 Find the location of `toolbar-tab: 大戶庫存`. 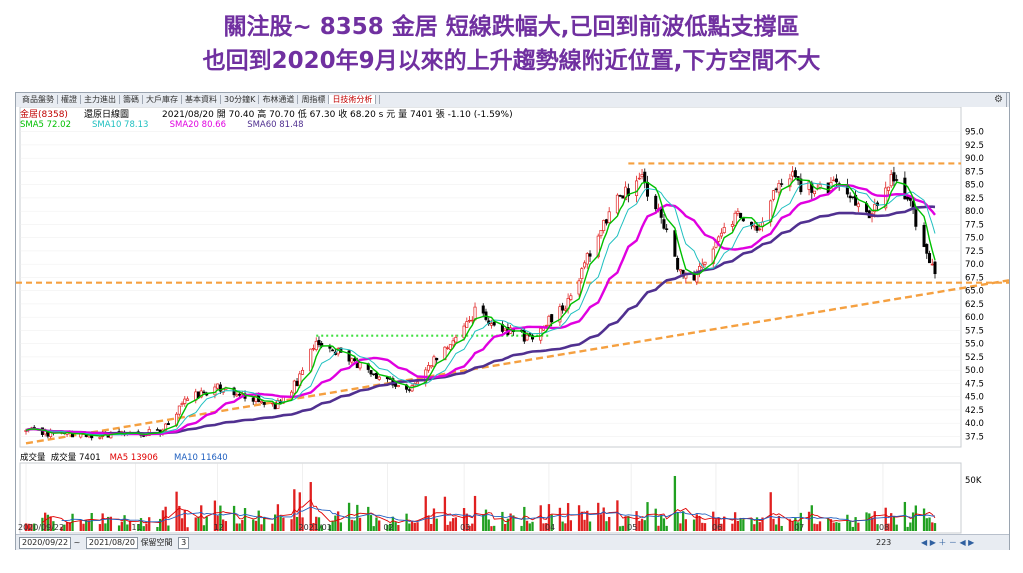

toolbar-tab: 大戶庫存 is located at coordinates (162, 99).